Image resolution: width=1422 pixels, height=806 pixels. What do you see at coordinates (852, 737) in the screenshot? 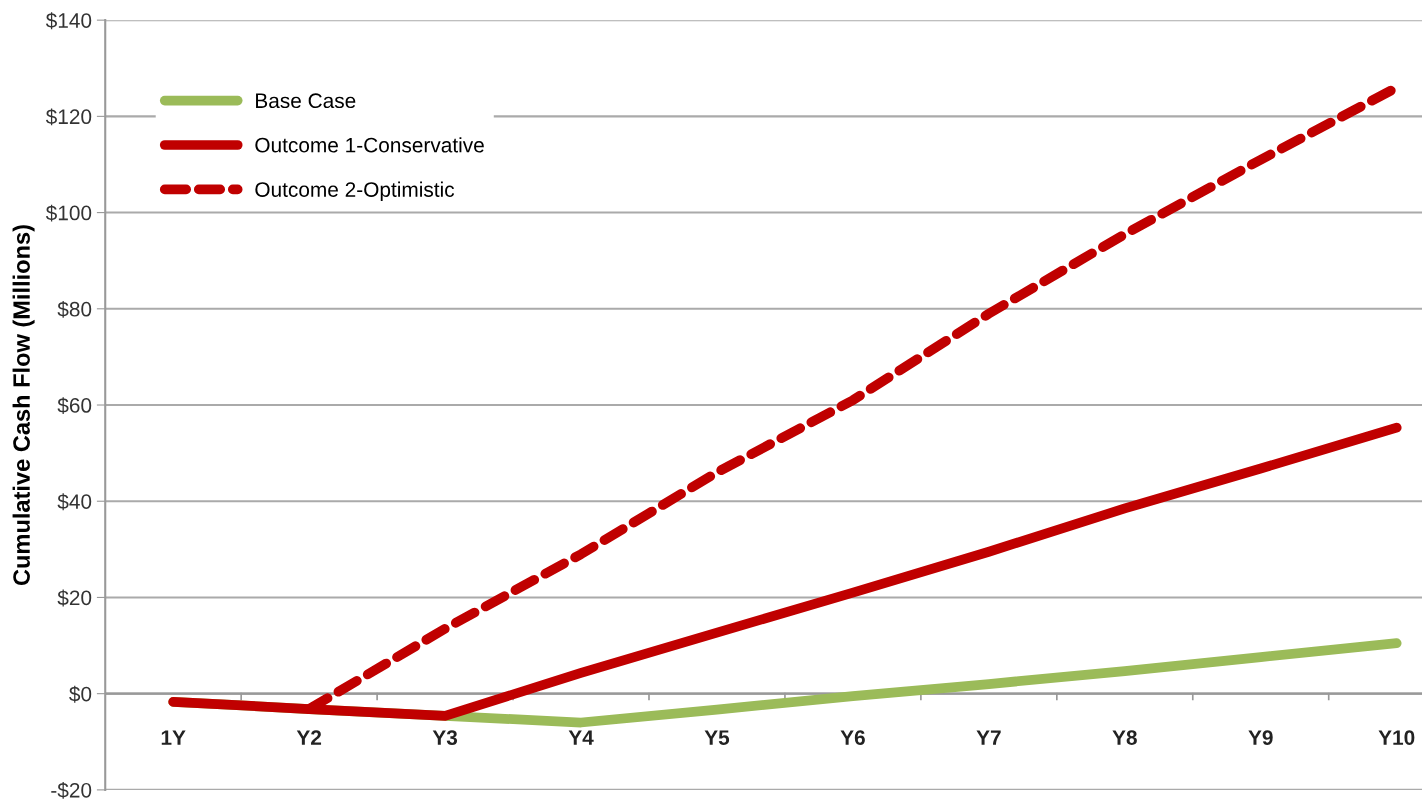
I see `x-tick-label: Y6` at bounding box center [852, 737].